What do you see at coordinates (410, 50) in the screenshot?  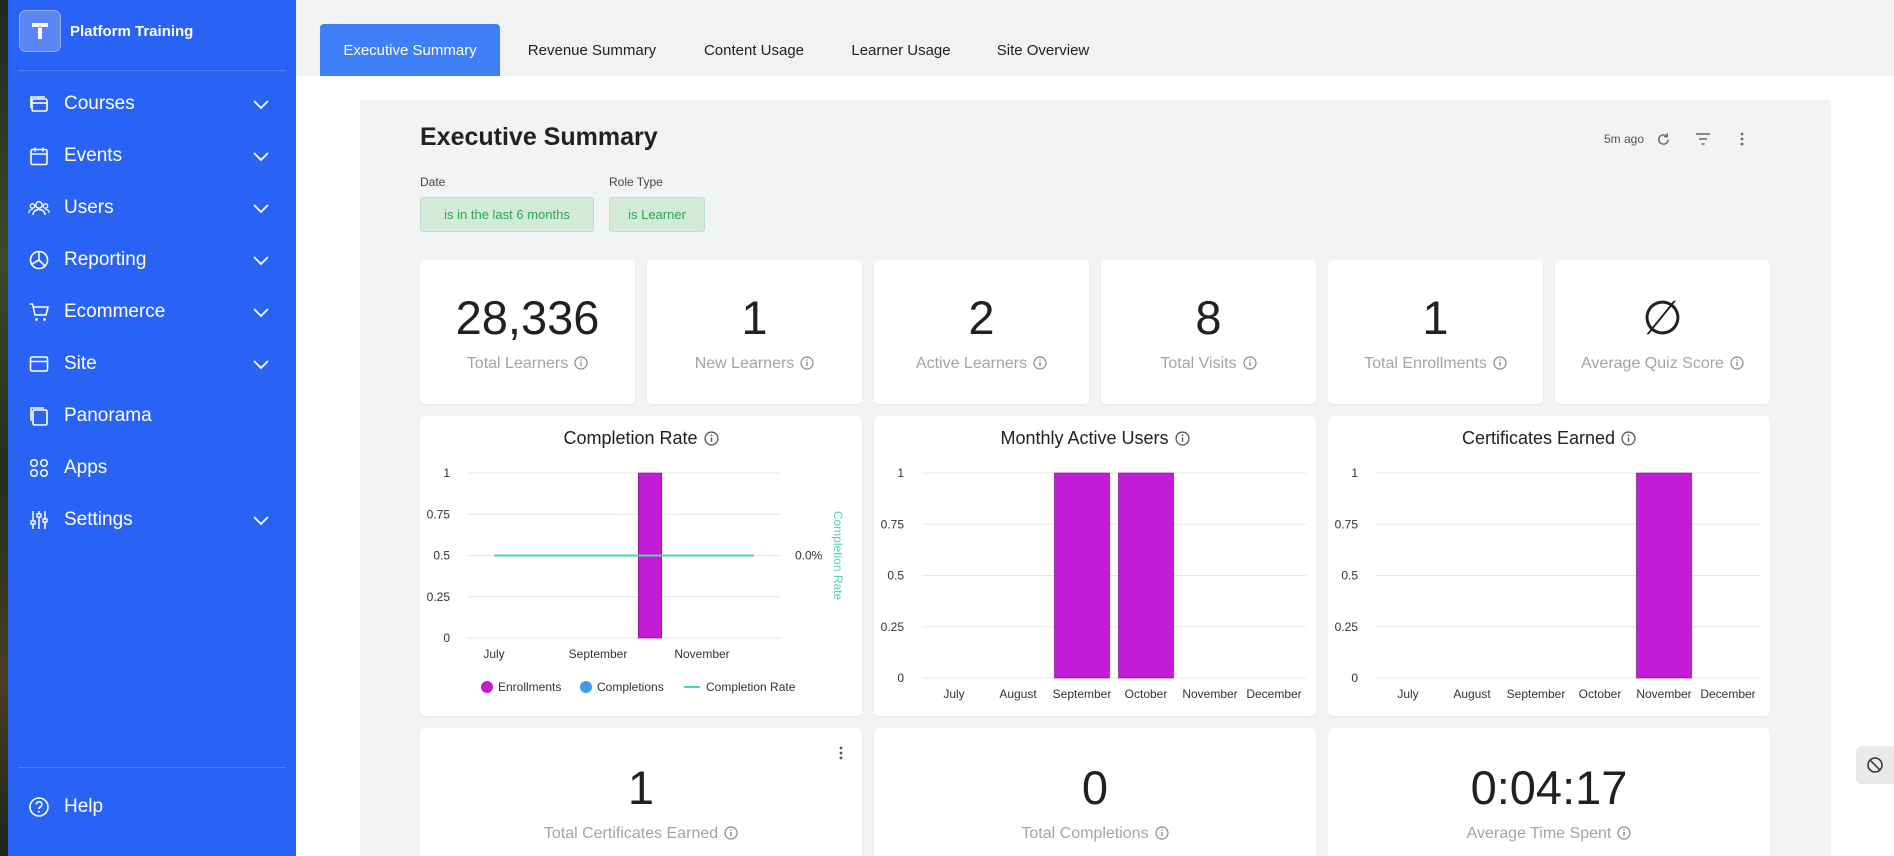 I see `tab-executive-summary: Executive Summary` at bounding box center [410, 50].